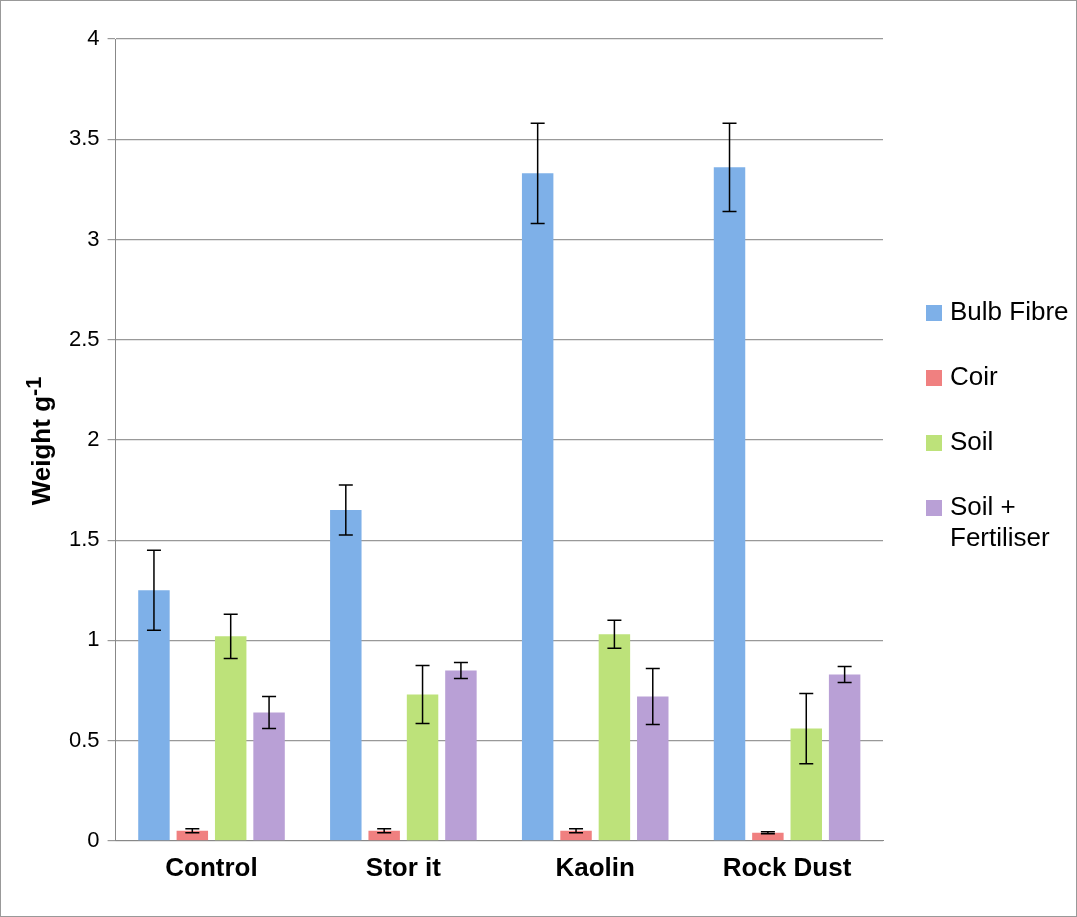 Image resolution: width=1077 pixels, height=917 pixels. What do you see at coordinates (84, 539) in the screenshot?
I see `y-tick-label: 1.5` at bounding box center [84, 539].